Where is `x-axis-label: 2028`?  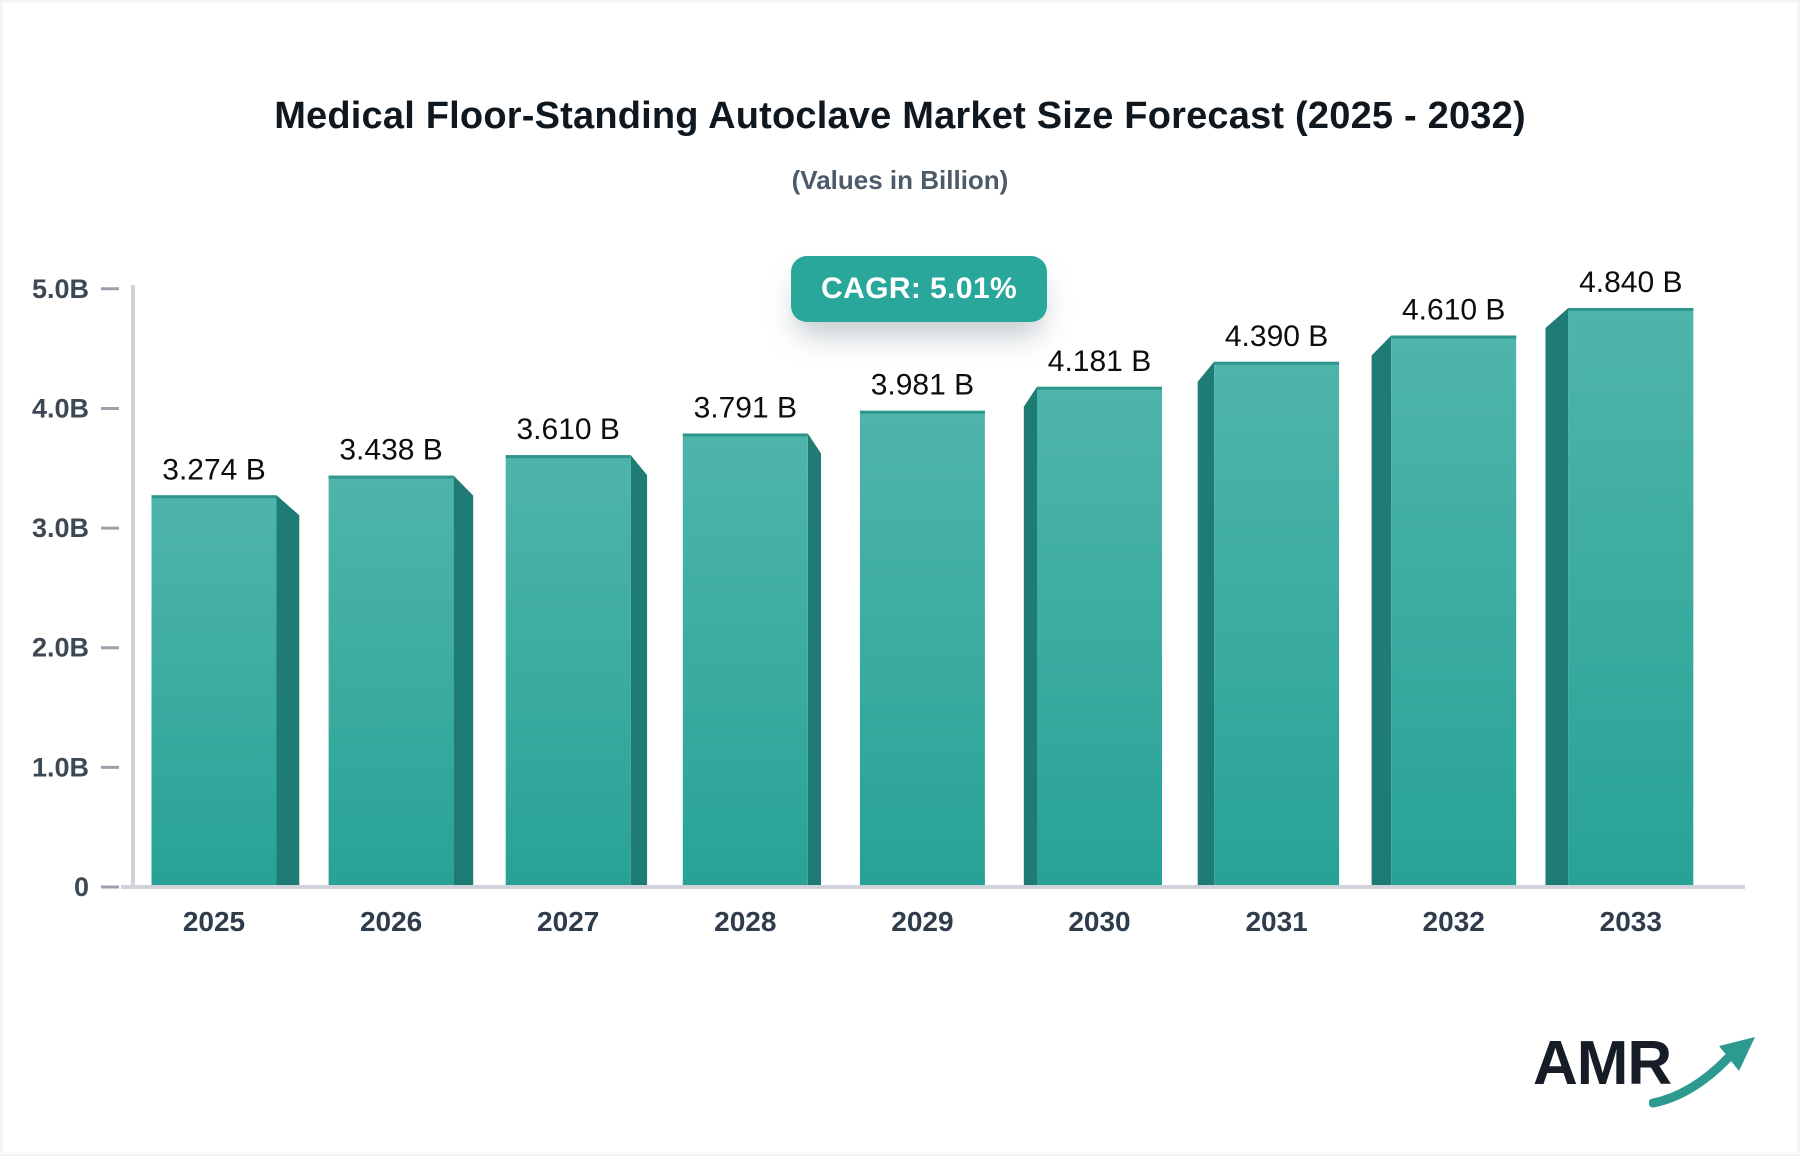 x-axis-label: 2028 is located at coordinates (745, 921).